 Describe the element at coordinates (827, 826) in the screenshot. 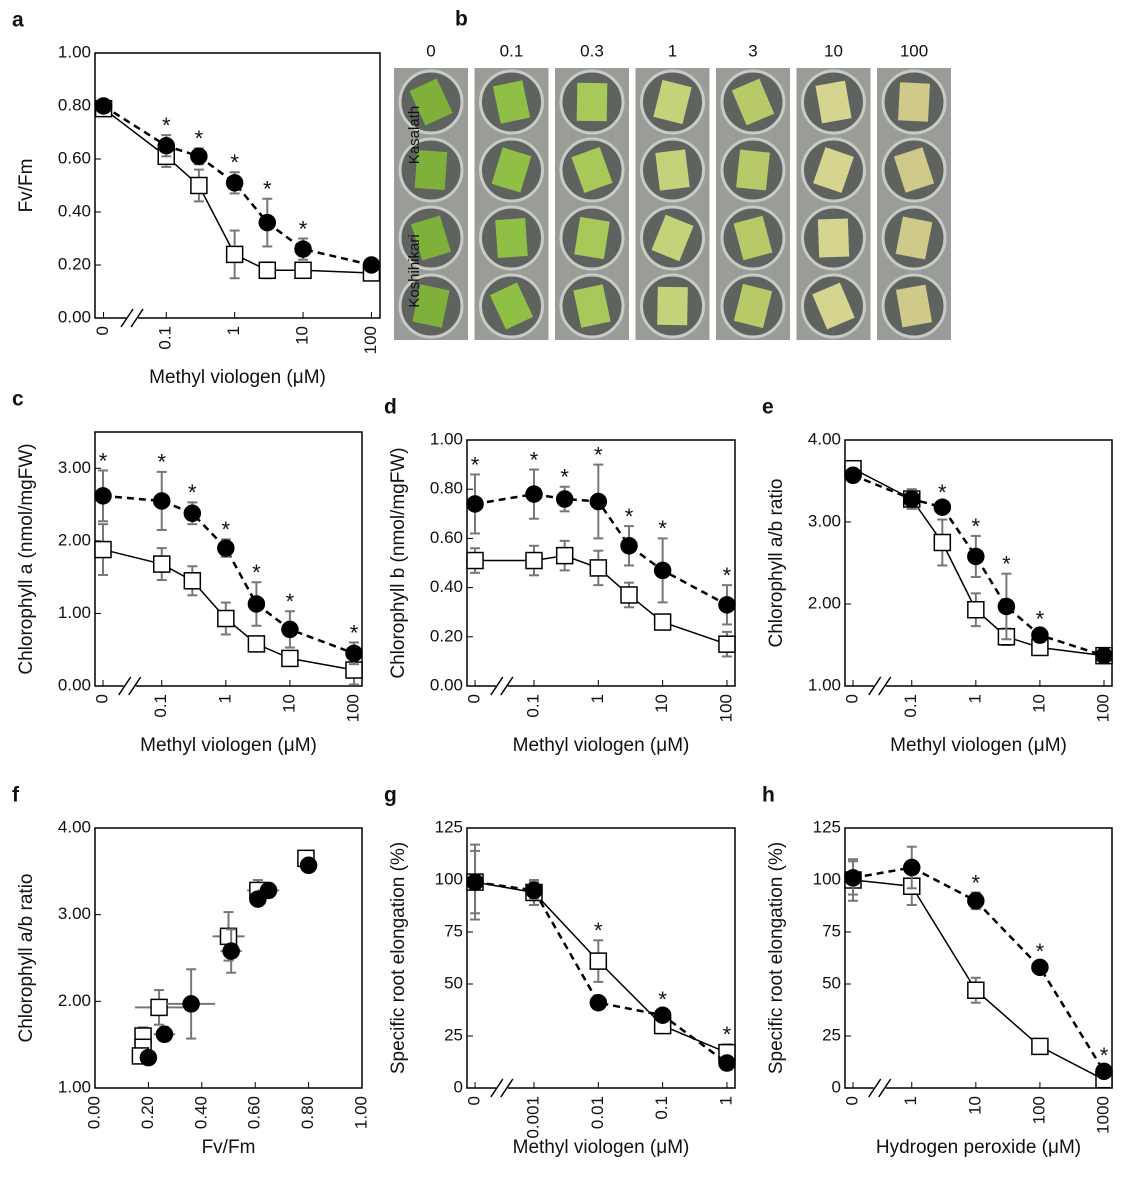

I see `y-tick-label: 125` at that location.